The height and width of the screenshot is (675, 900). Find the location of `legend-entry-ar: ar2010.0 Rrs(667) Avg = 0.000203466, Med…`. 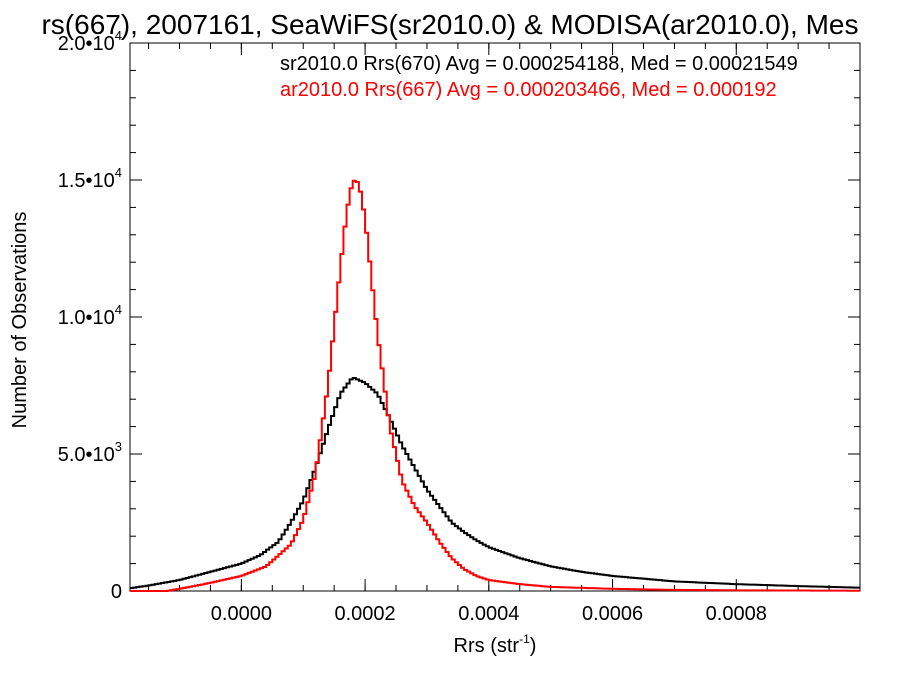

legend-entry-ar: ar2010.0 Rrs(667) Avg = 0.000203466, Med… is located at coordinates (528, 90).